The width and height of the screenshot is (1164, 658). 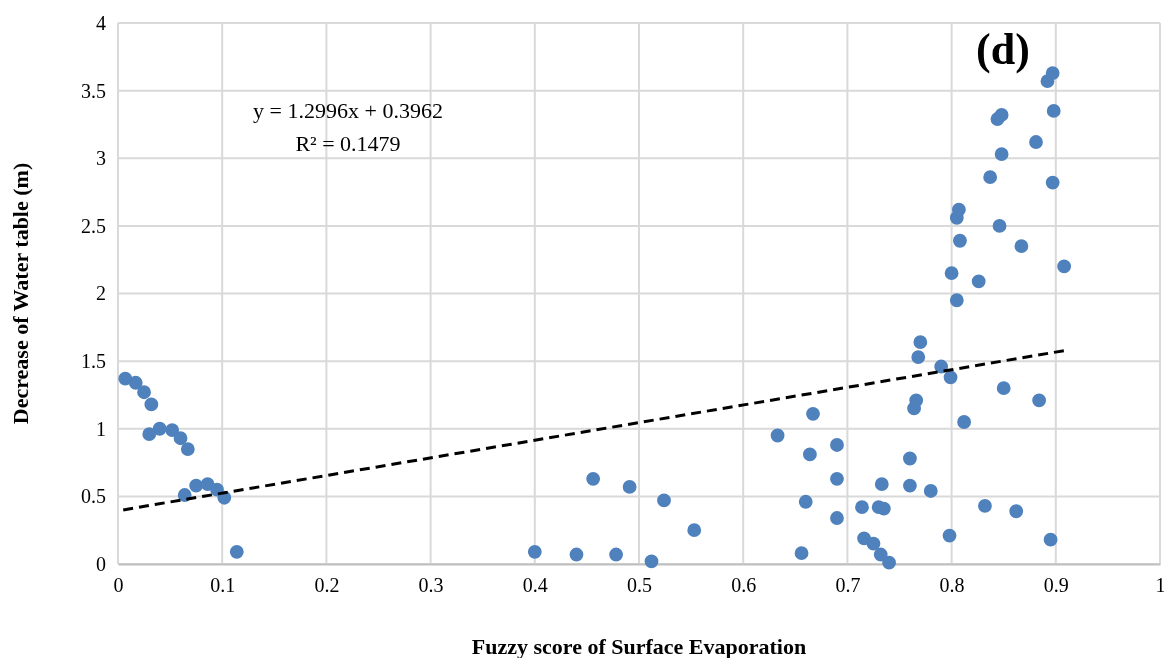 I want to click on y-tick-label: 2.5, so click(x=93, y=225).